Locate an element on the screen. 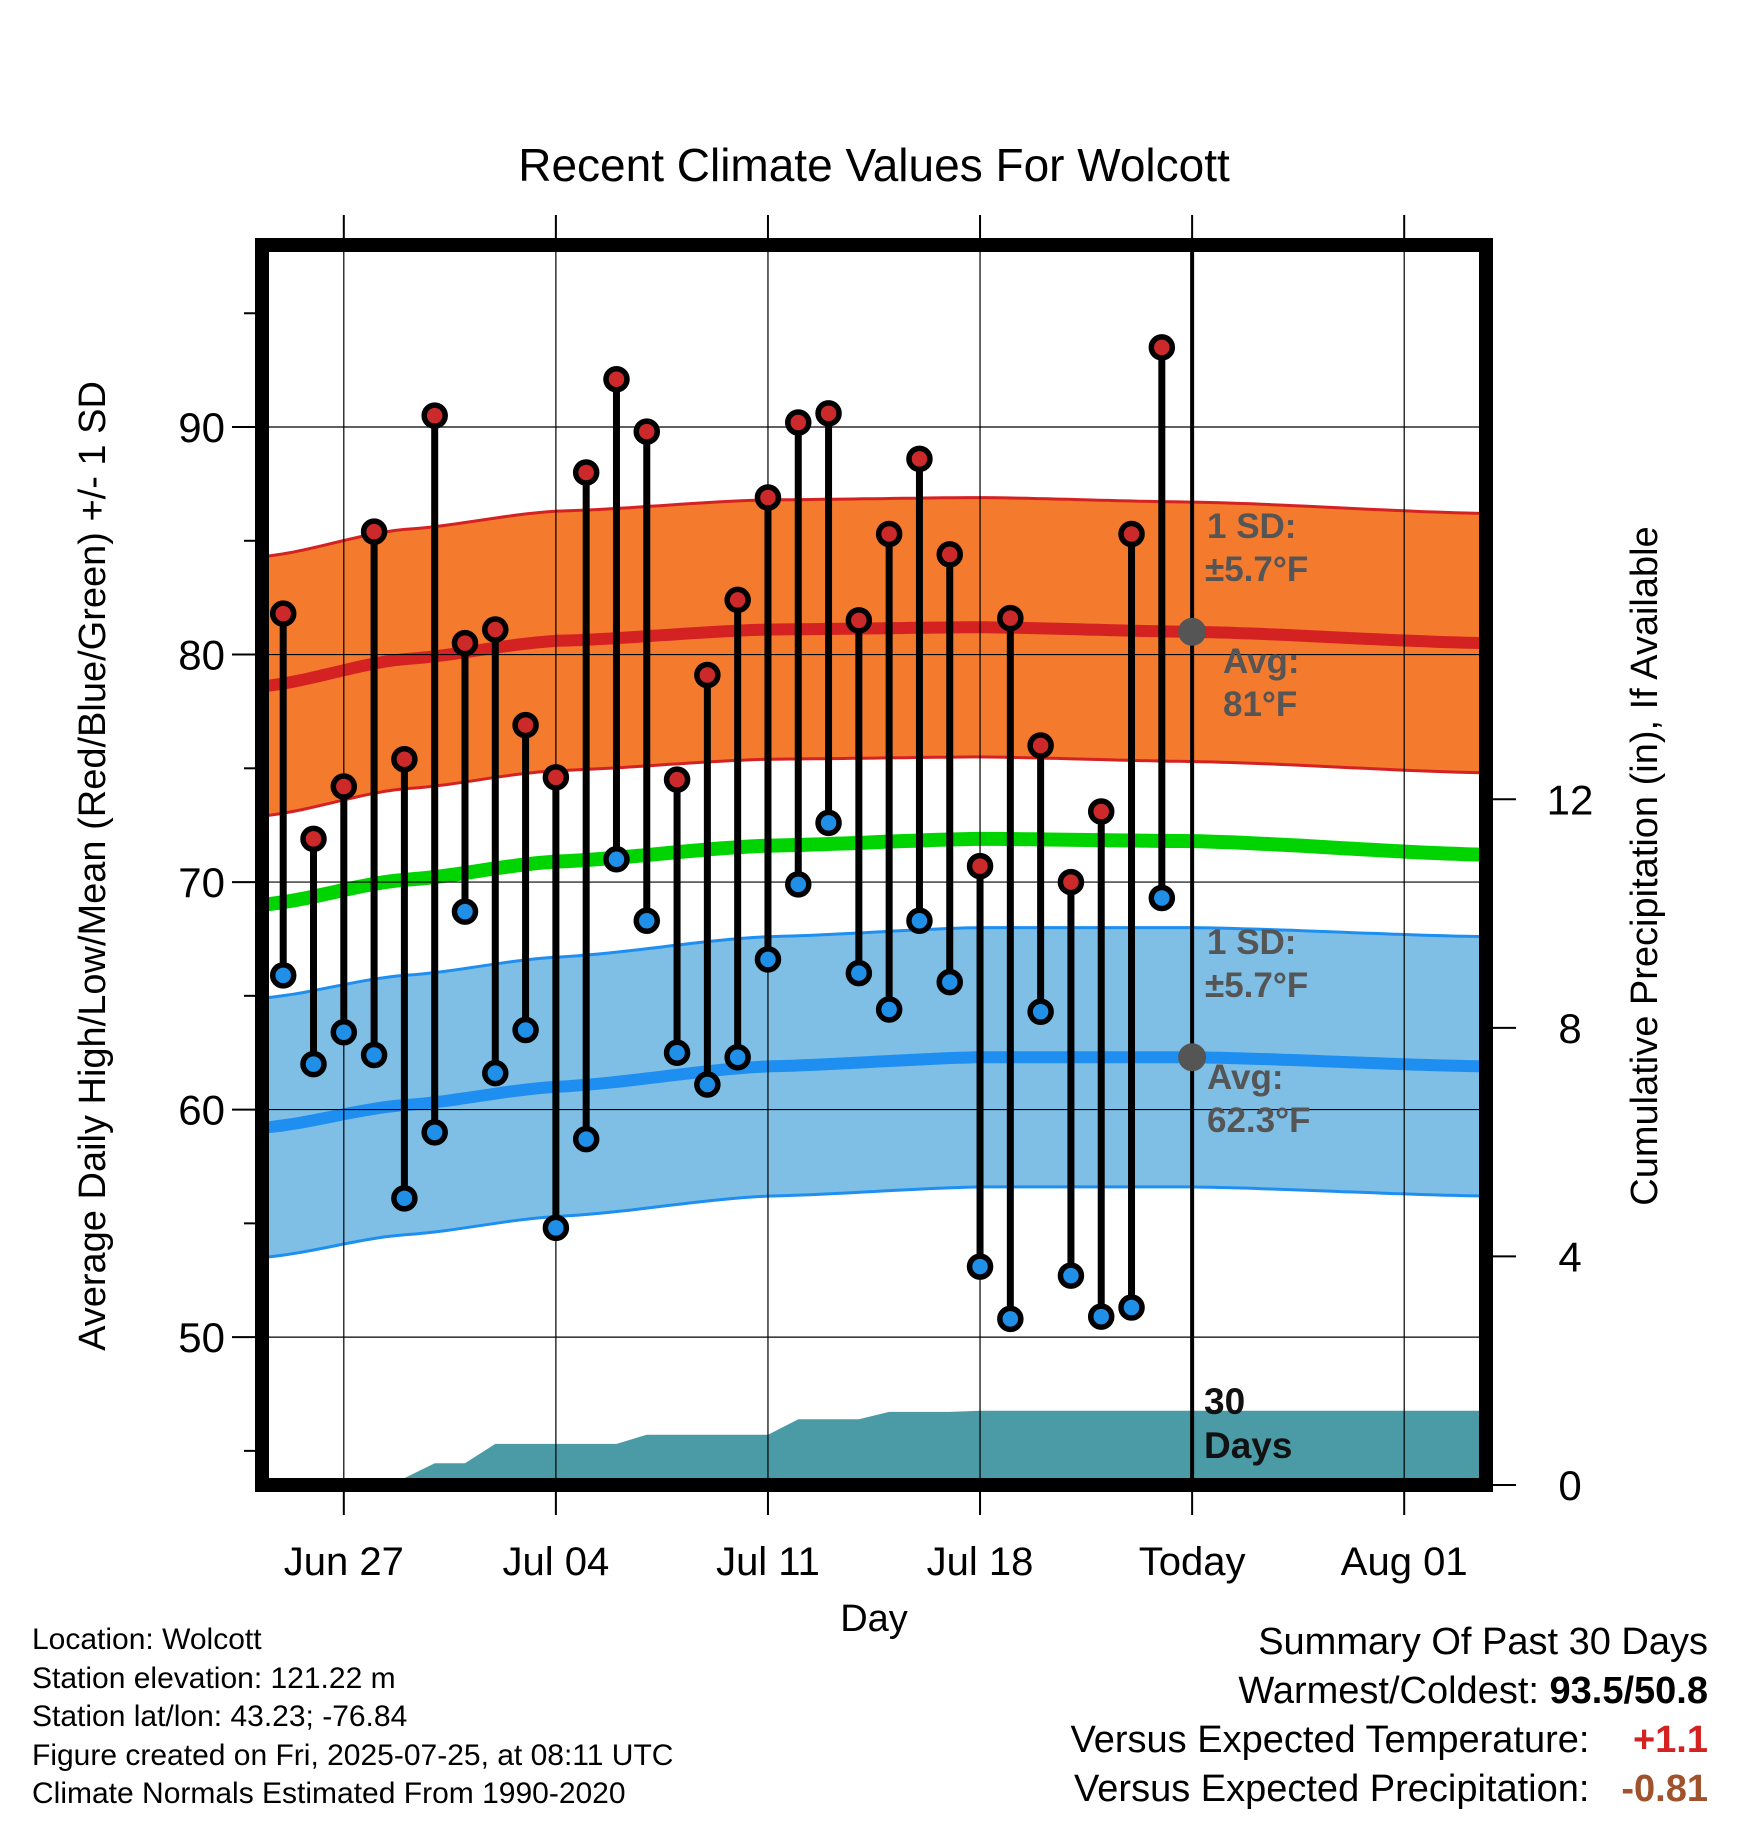 Image resolution: width=1748 pixels, height=1828 pixels. low-sd-band is located at coordinates (874, 1092).